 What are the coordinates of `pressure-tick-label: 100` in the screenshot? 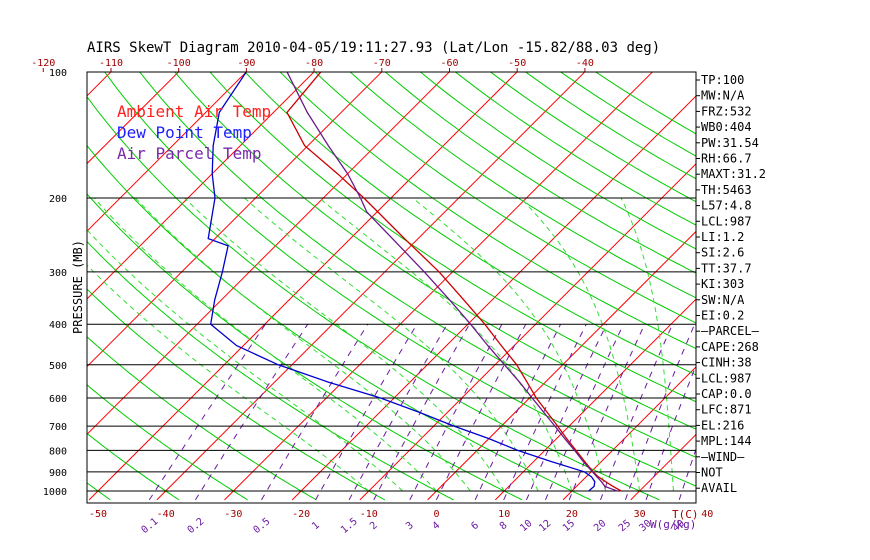 It's located at (58, 73).